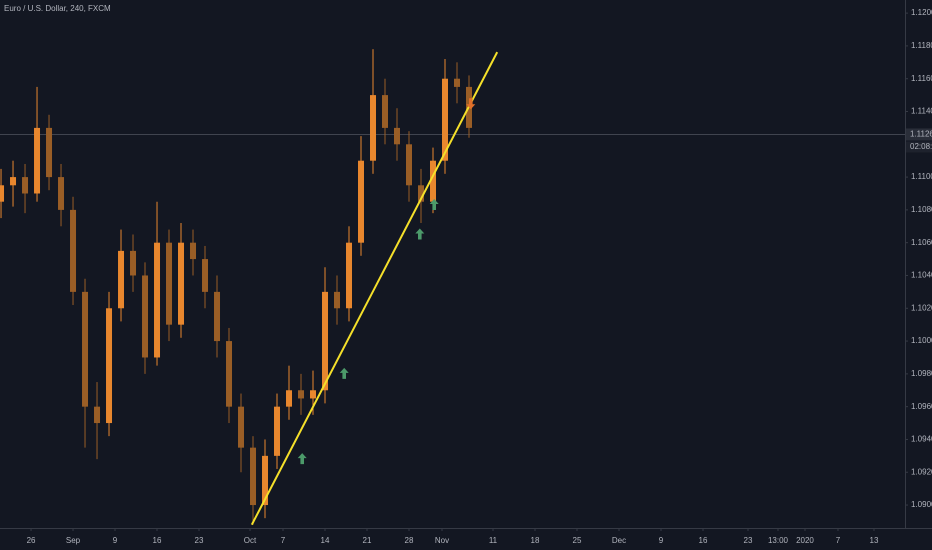 The width and height of the screenshot is (932, 550). I want to click on y-tick-label: 1.09000, so click(921, 504).